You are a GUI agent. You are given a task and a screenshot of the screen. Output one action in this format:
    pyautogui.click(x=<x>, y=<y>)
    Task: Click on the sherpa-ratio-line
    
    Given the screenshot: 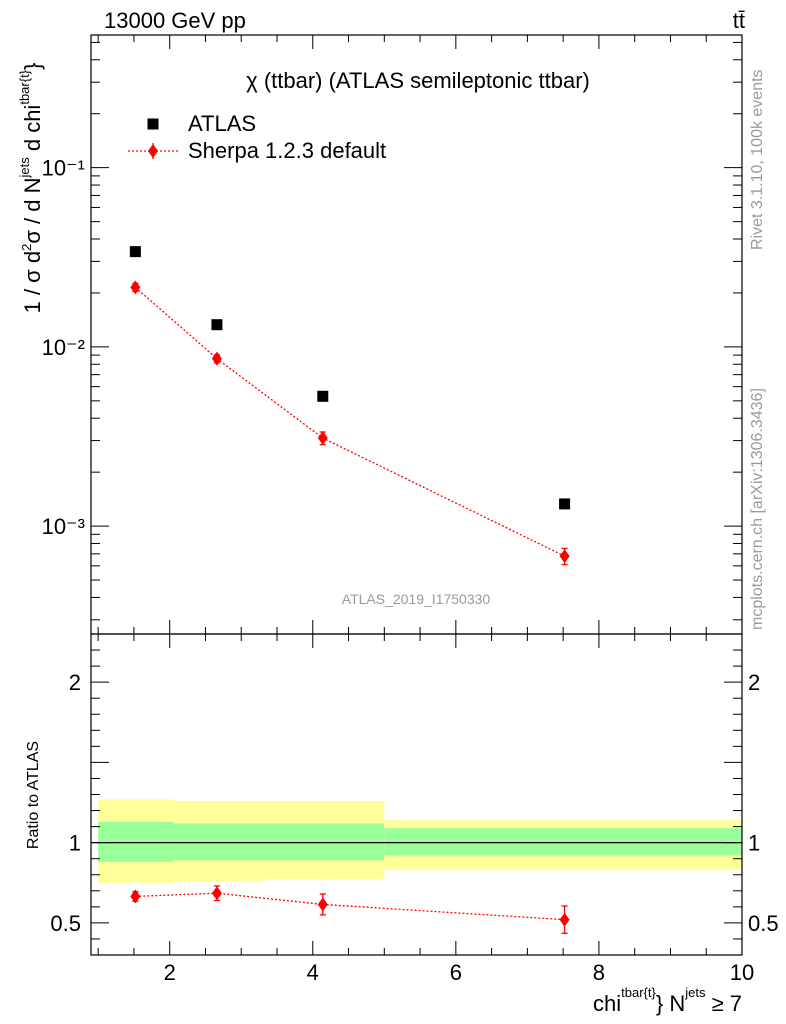 What is the action you would take?
    pyautogui.click(x=350, y=906)
    